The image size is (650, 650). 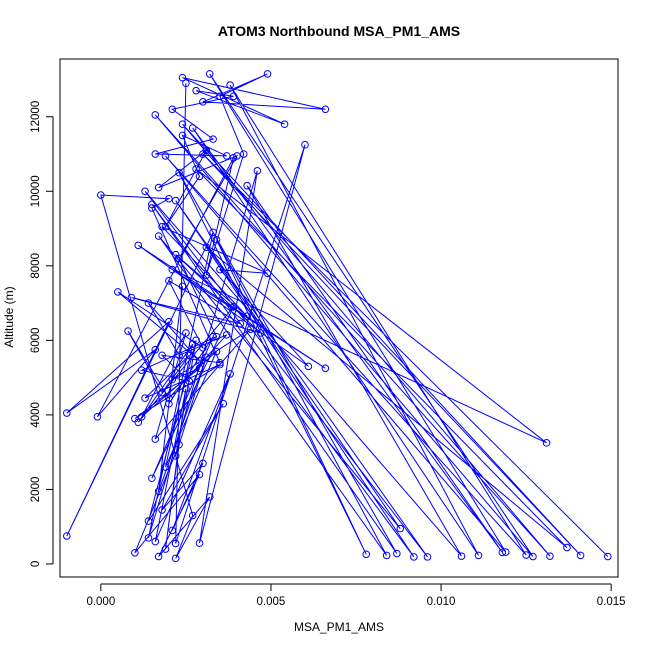 What do you see at coordinates (36, 266) in the screenshot?
I see `y-tick-label: 8000` at bounding box center [36, 266].